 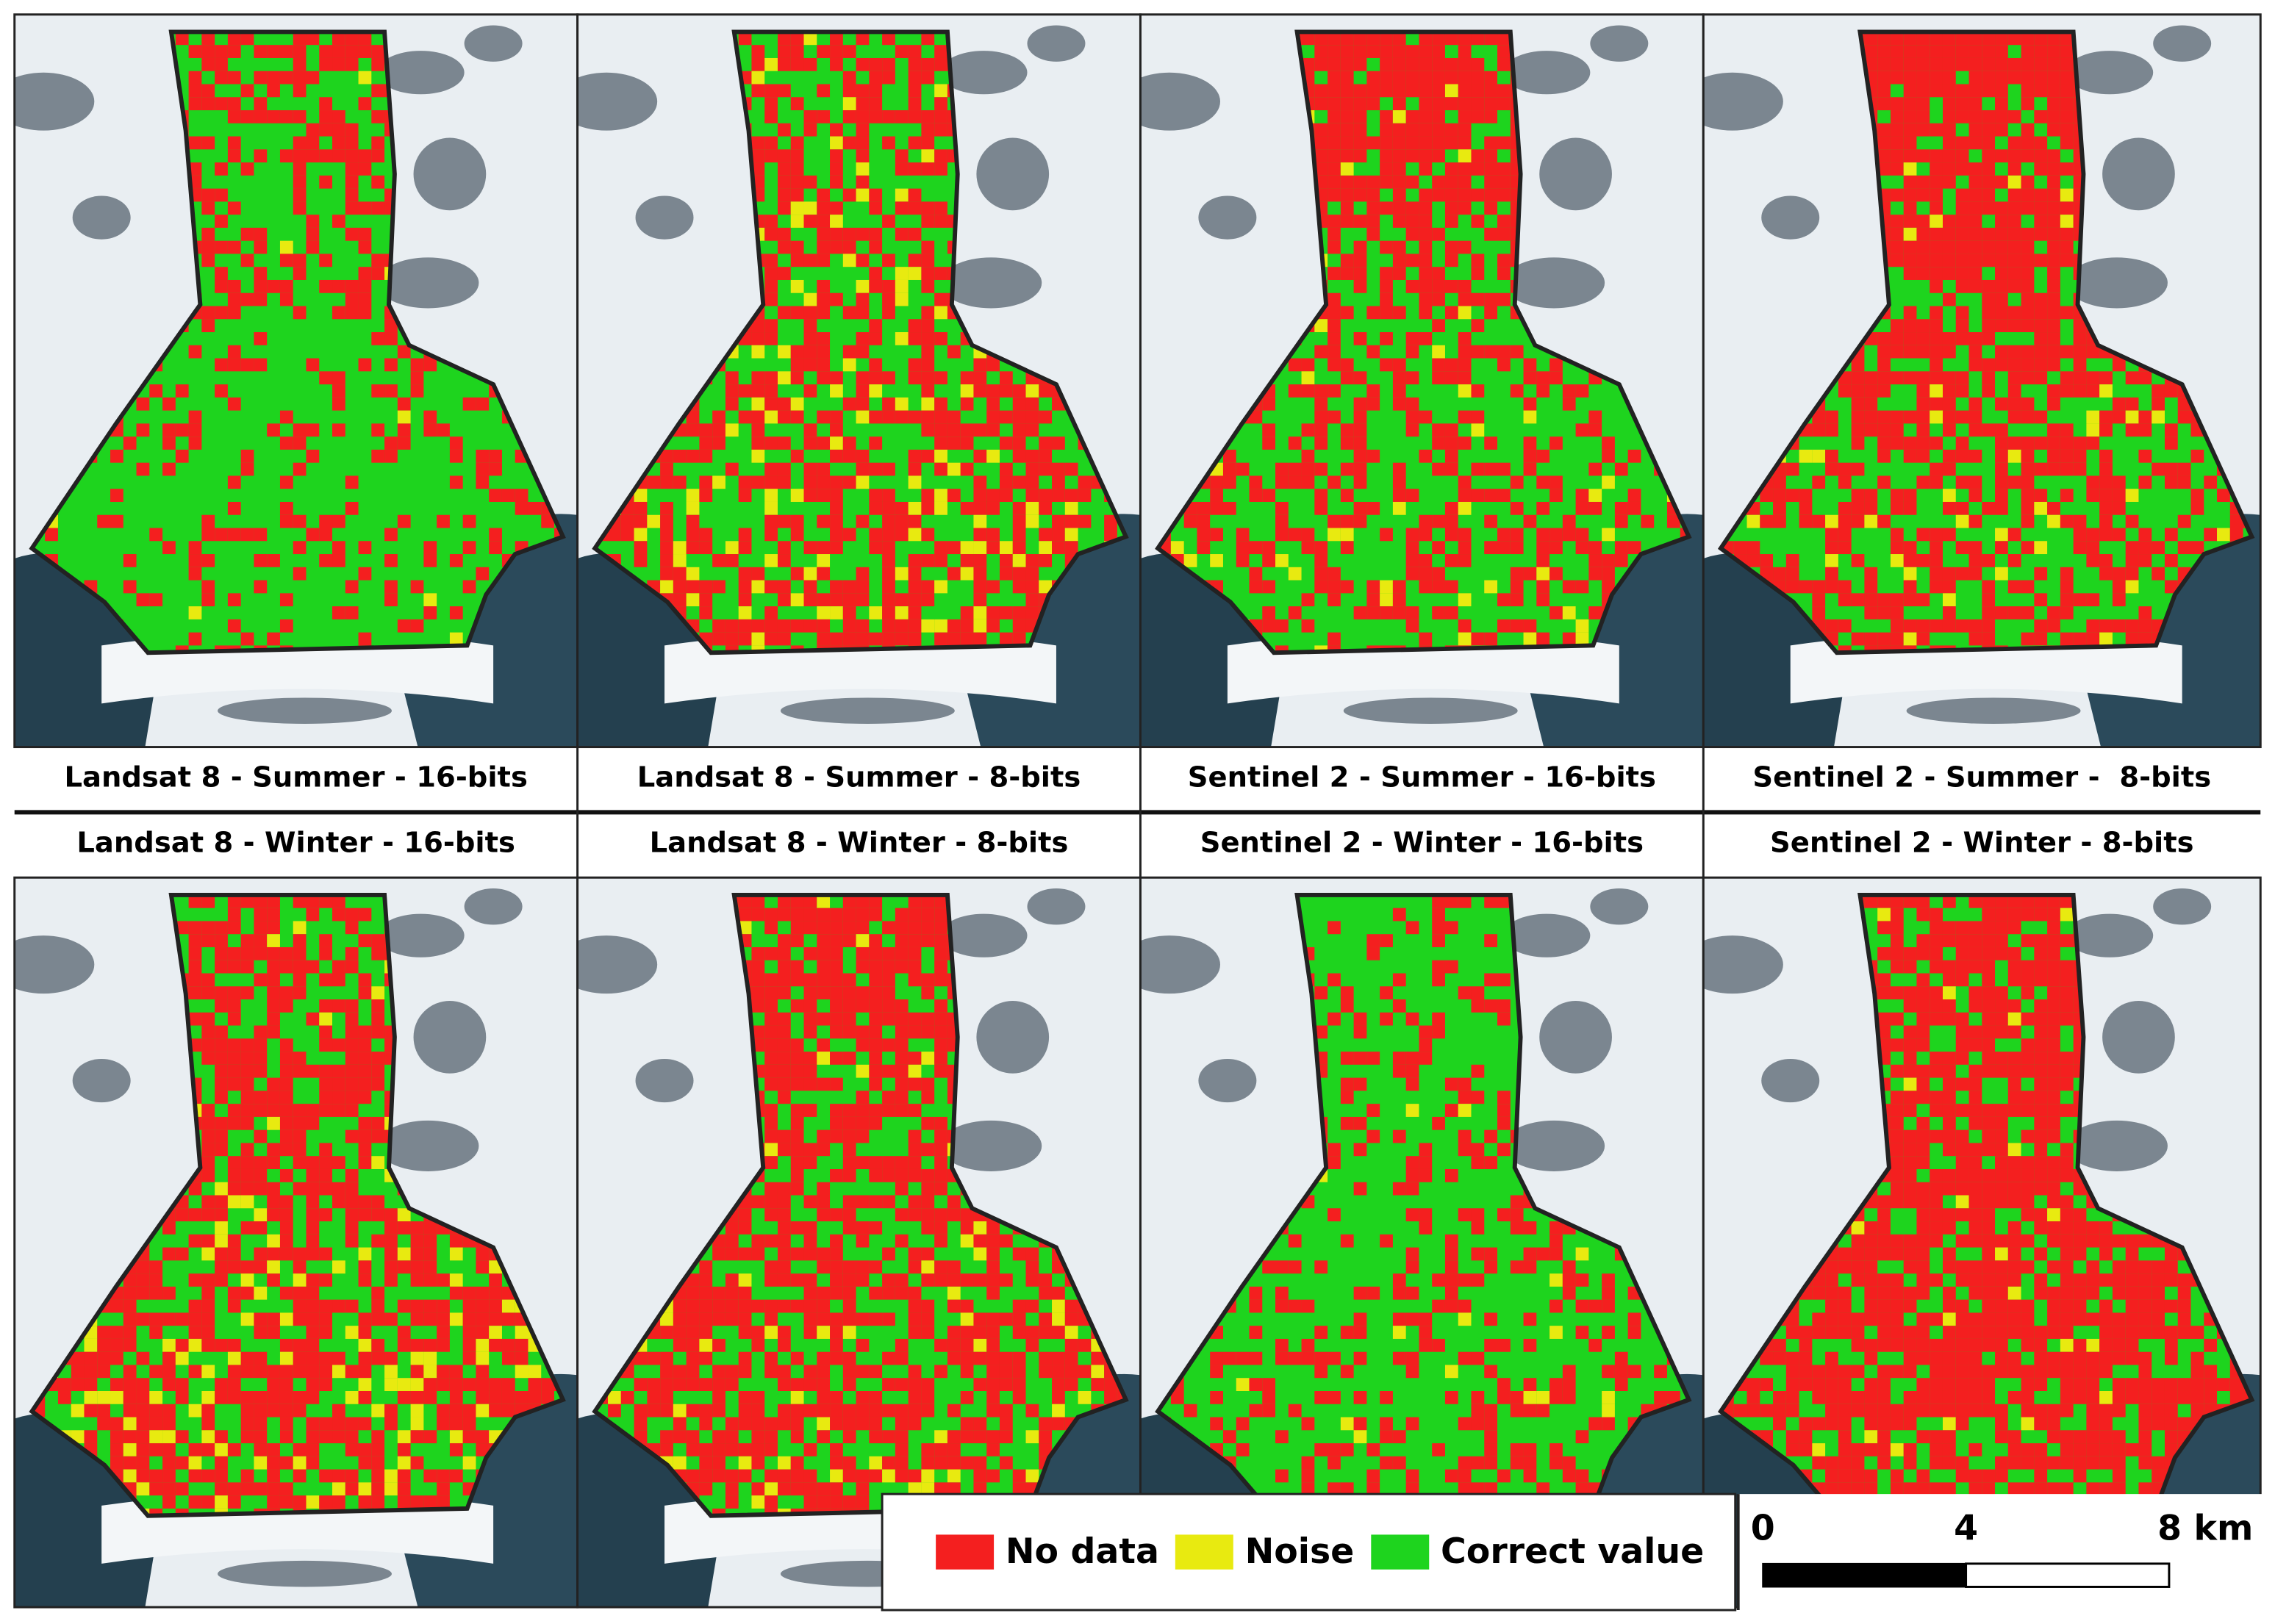 What do you see at coordinates (1422, 778) in the screenshot?
I see `panel-title: Sentinel 2 - Summer - 16-bits` at bounding box center [1422, 778].